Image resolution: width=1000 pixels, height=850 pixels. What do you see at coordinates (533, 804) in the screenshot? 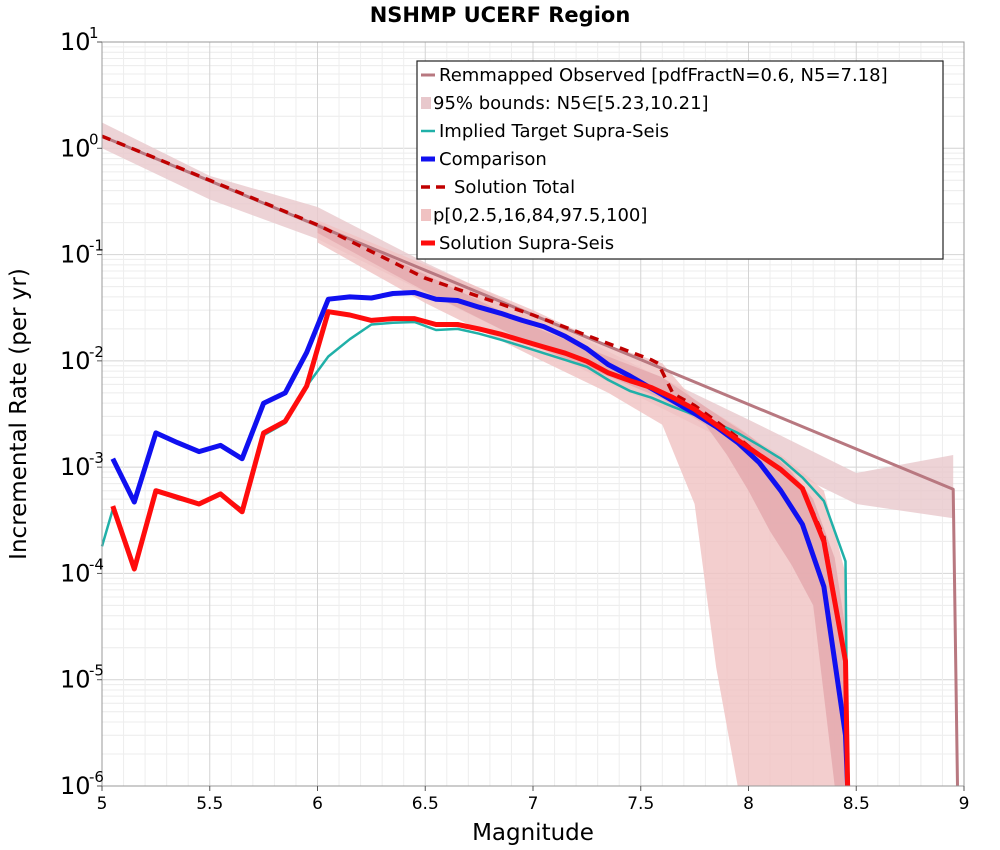
I see `x-tick-label: 7` at bounding box center [533, 804].